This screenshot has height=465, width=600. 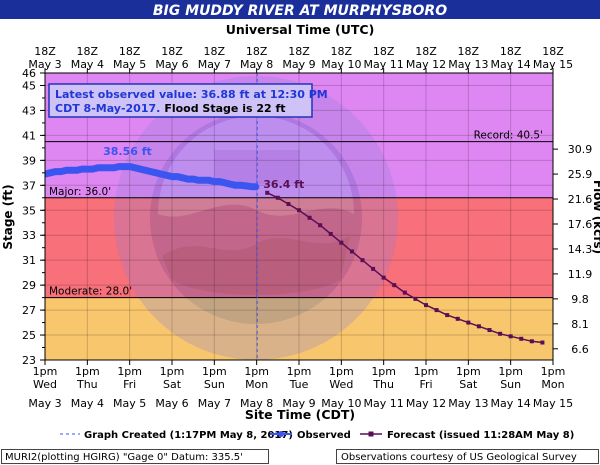 What do you see at coordinates (468, 403) in the screenshot?
I see `site-tick-date: May 13` at bounding box center [468, 403].